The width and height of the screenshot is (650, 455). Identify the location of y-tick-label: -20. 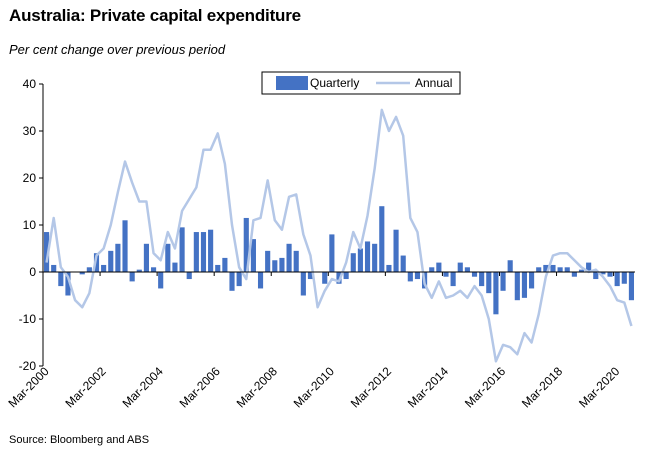
(28, 366).